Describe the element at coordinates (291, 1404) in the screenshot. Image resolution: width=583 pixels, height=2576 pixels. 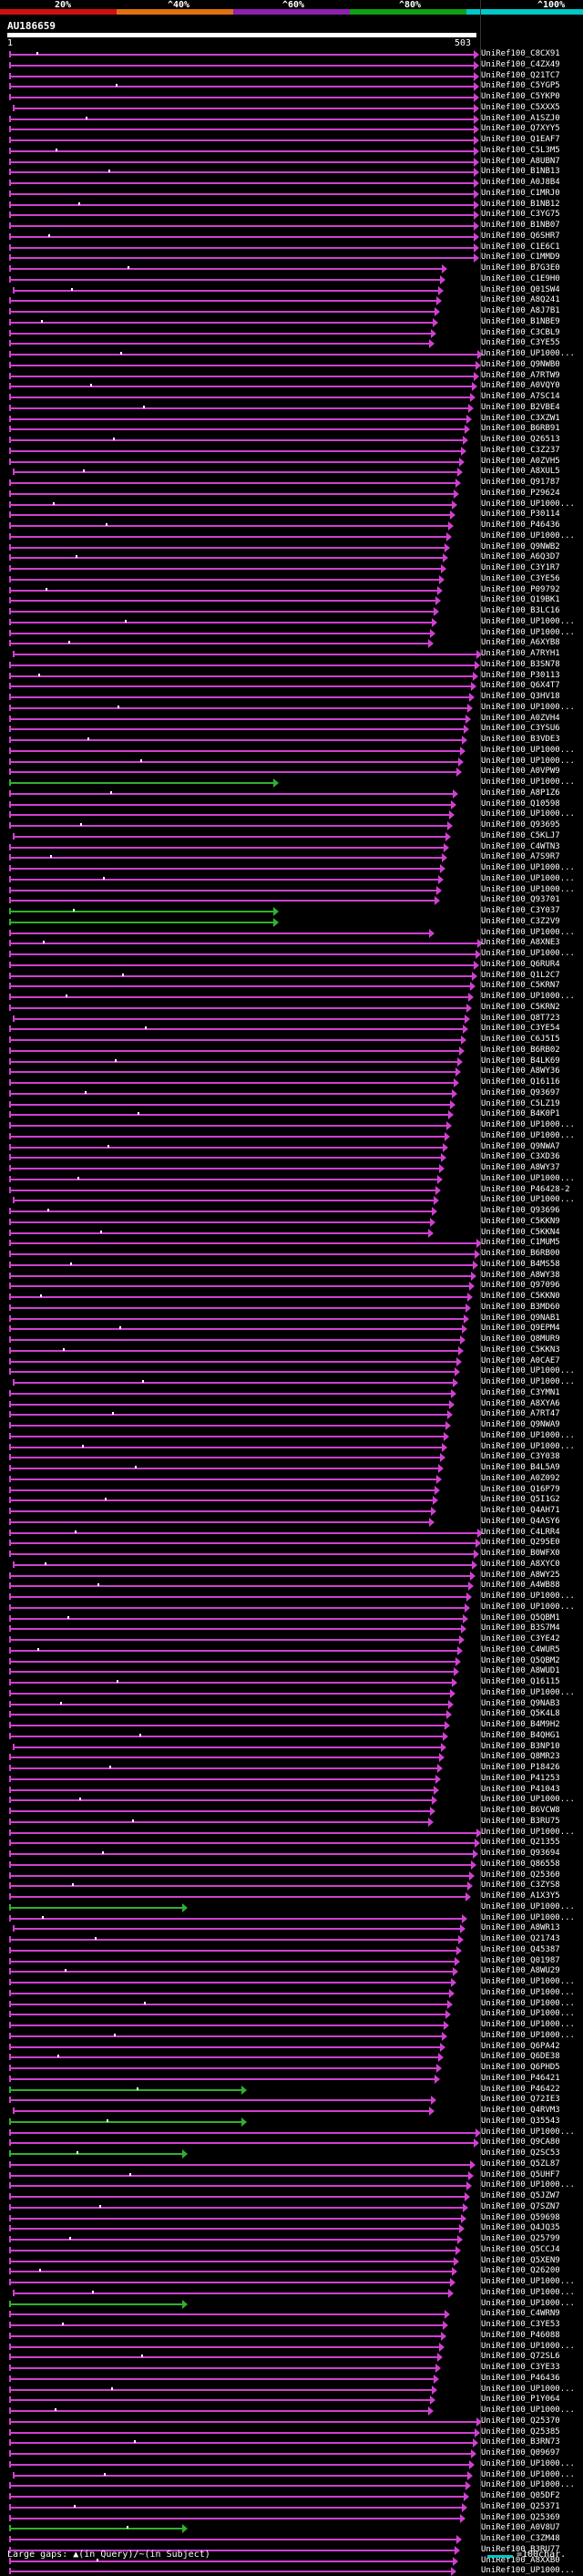
I see `hit-row: UniRef100_A8XYA6` at that location.